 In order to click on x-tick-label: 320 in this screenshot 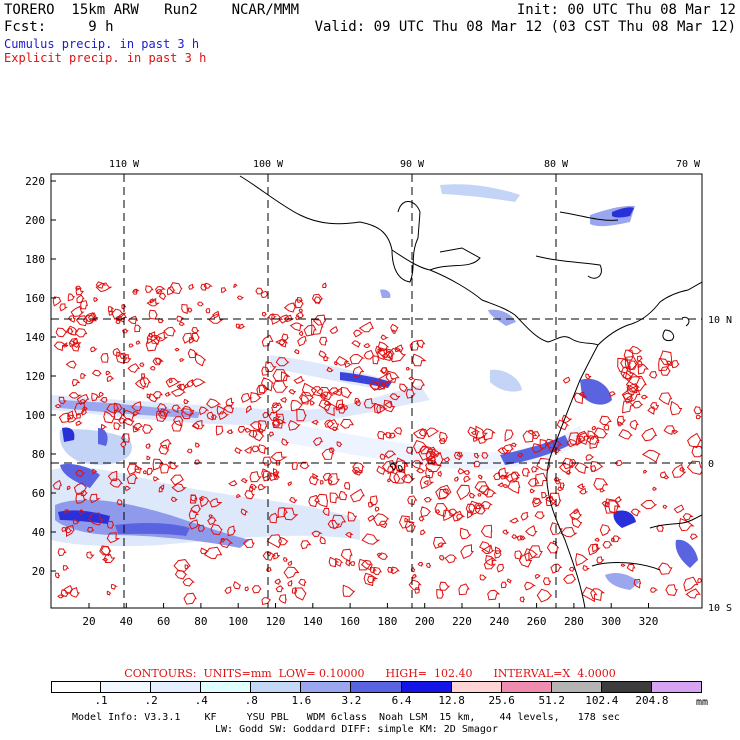, I will do `click(649, 621)`.